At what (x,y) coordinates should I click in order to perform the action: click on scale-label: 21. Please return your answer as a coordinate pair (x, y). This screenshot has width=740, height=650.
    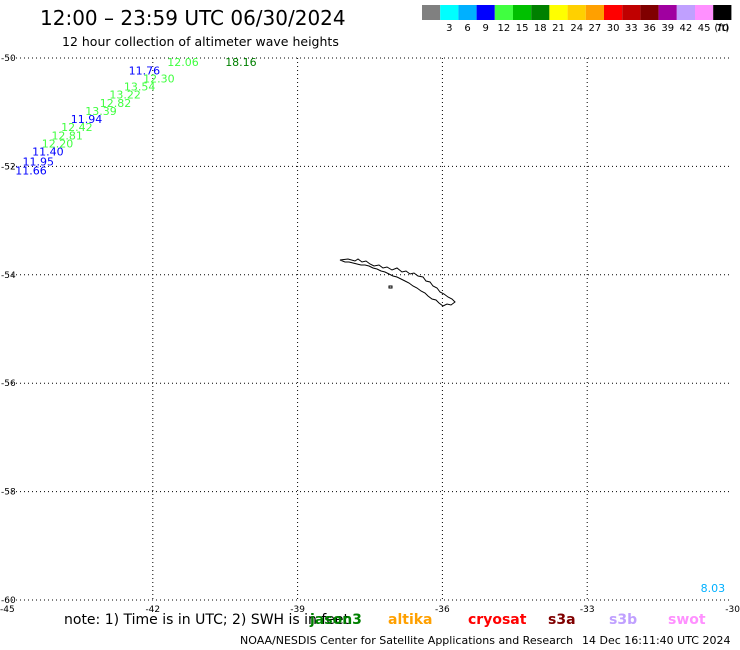
    Looking at the image, I should click on (558, 28).